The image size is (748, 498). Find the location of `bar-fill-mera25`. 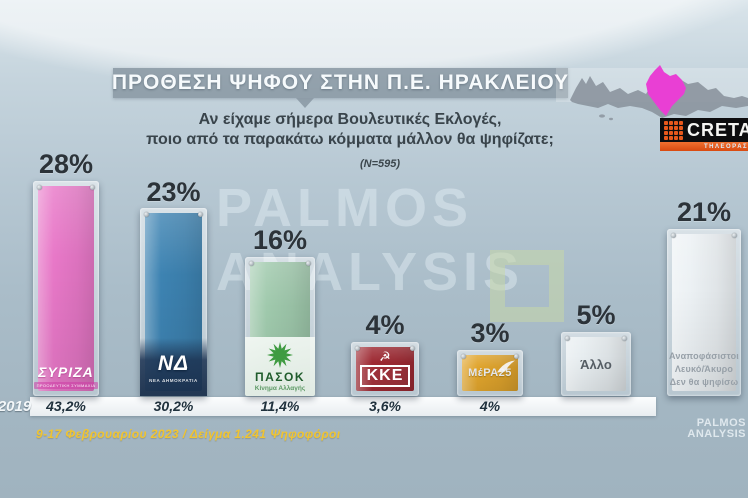

bar-fill-mera25 is located at coordinates (490, 373).